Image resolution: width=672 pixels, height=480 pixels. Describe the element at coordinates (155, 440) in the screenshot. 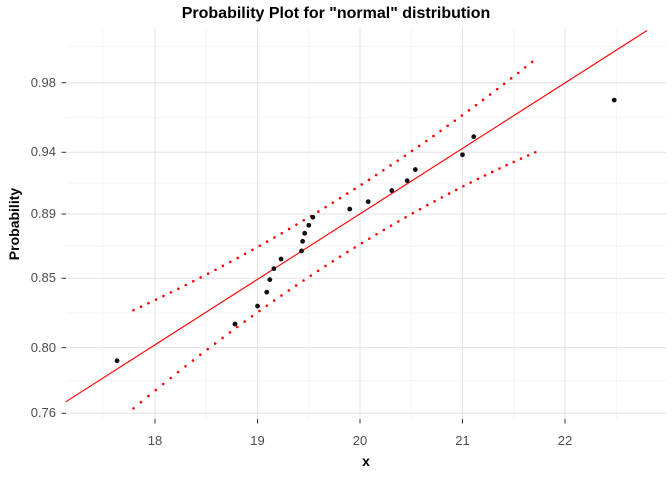

I see `x-tick-label: 18` at that location.